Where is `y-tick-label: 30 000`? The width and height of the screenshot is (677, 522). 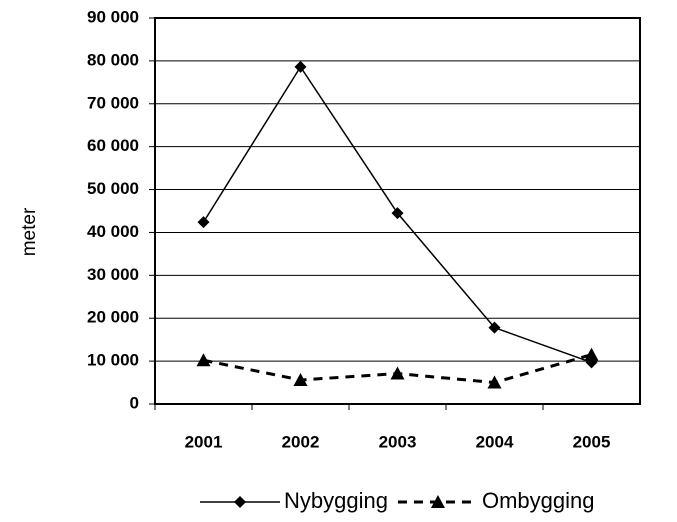 y-tick-label: 30 000 is located at coordinates (113, 274).